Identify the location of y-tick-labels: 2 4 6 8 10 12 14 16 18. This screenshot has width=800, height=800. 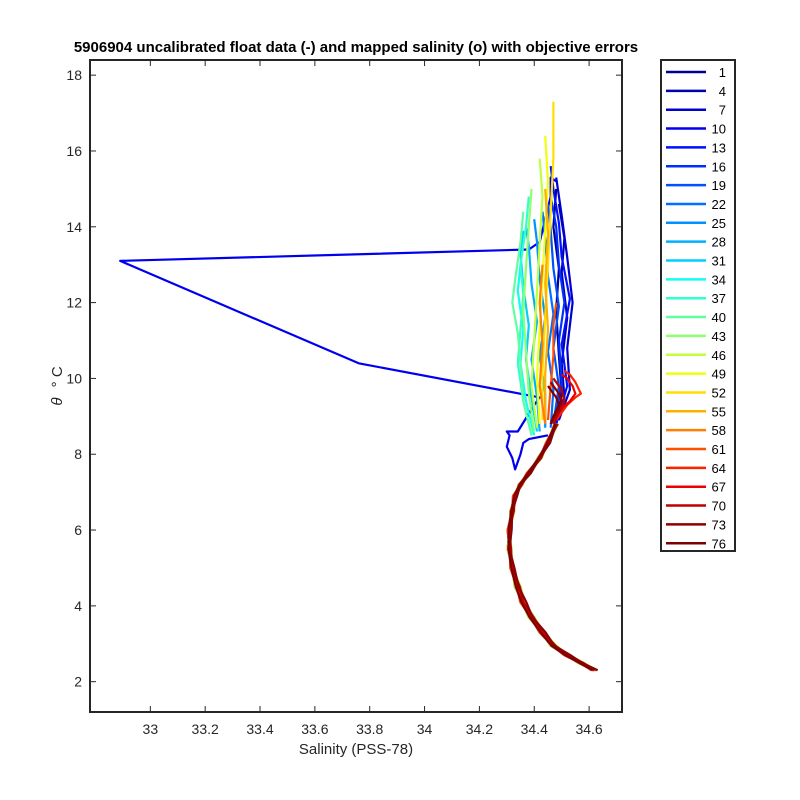
(74, 378).